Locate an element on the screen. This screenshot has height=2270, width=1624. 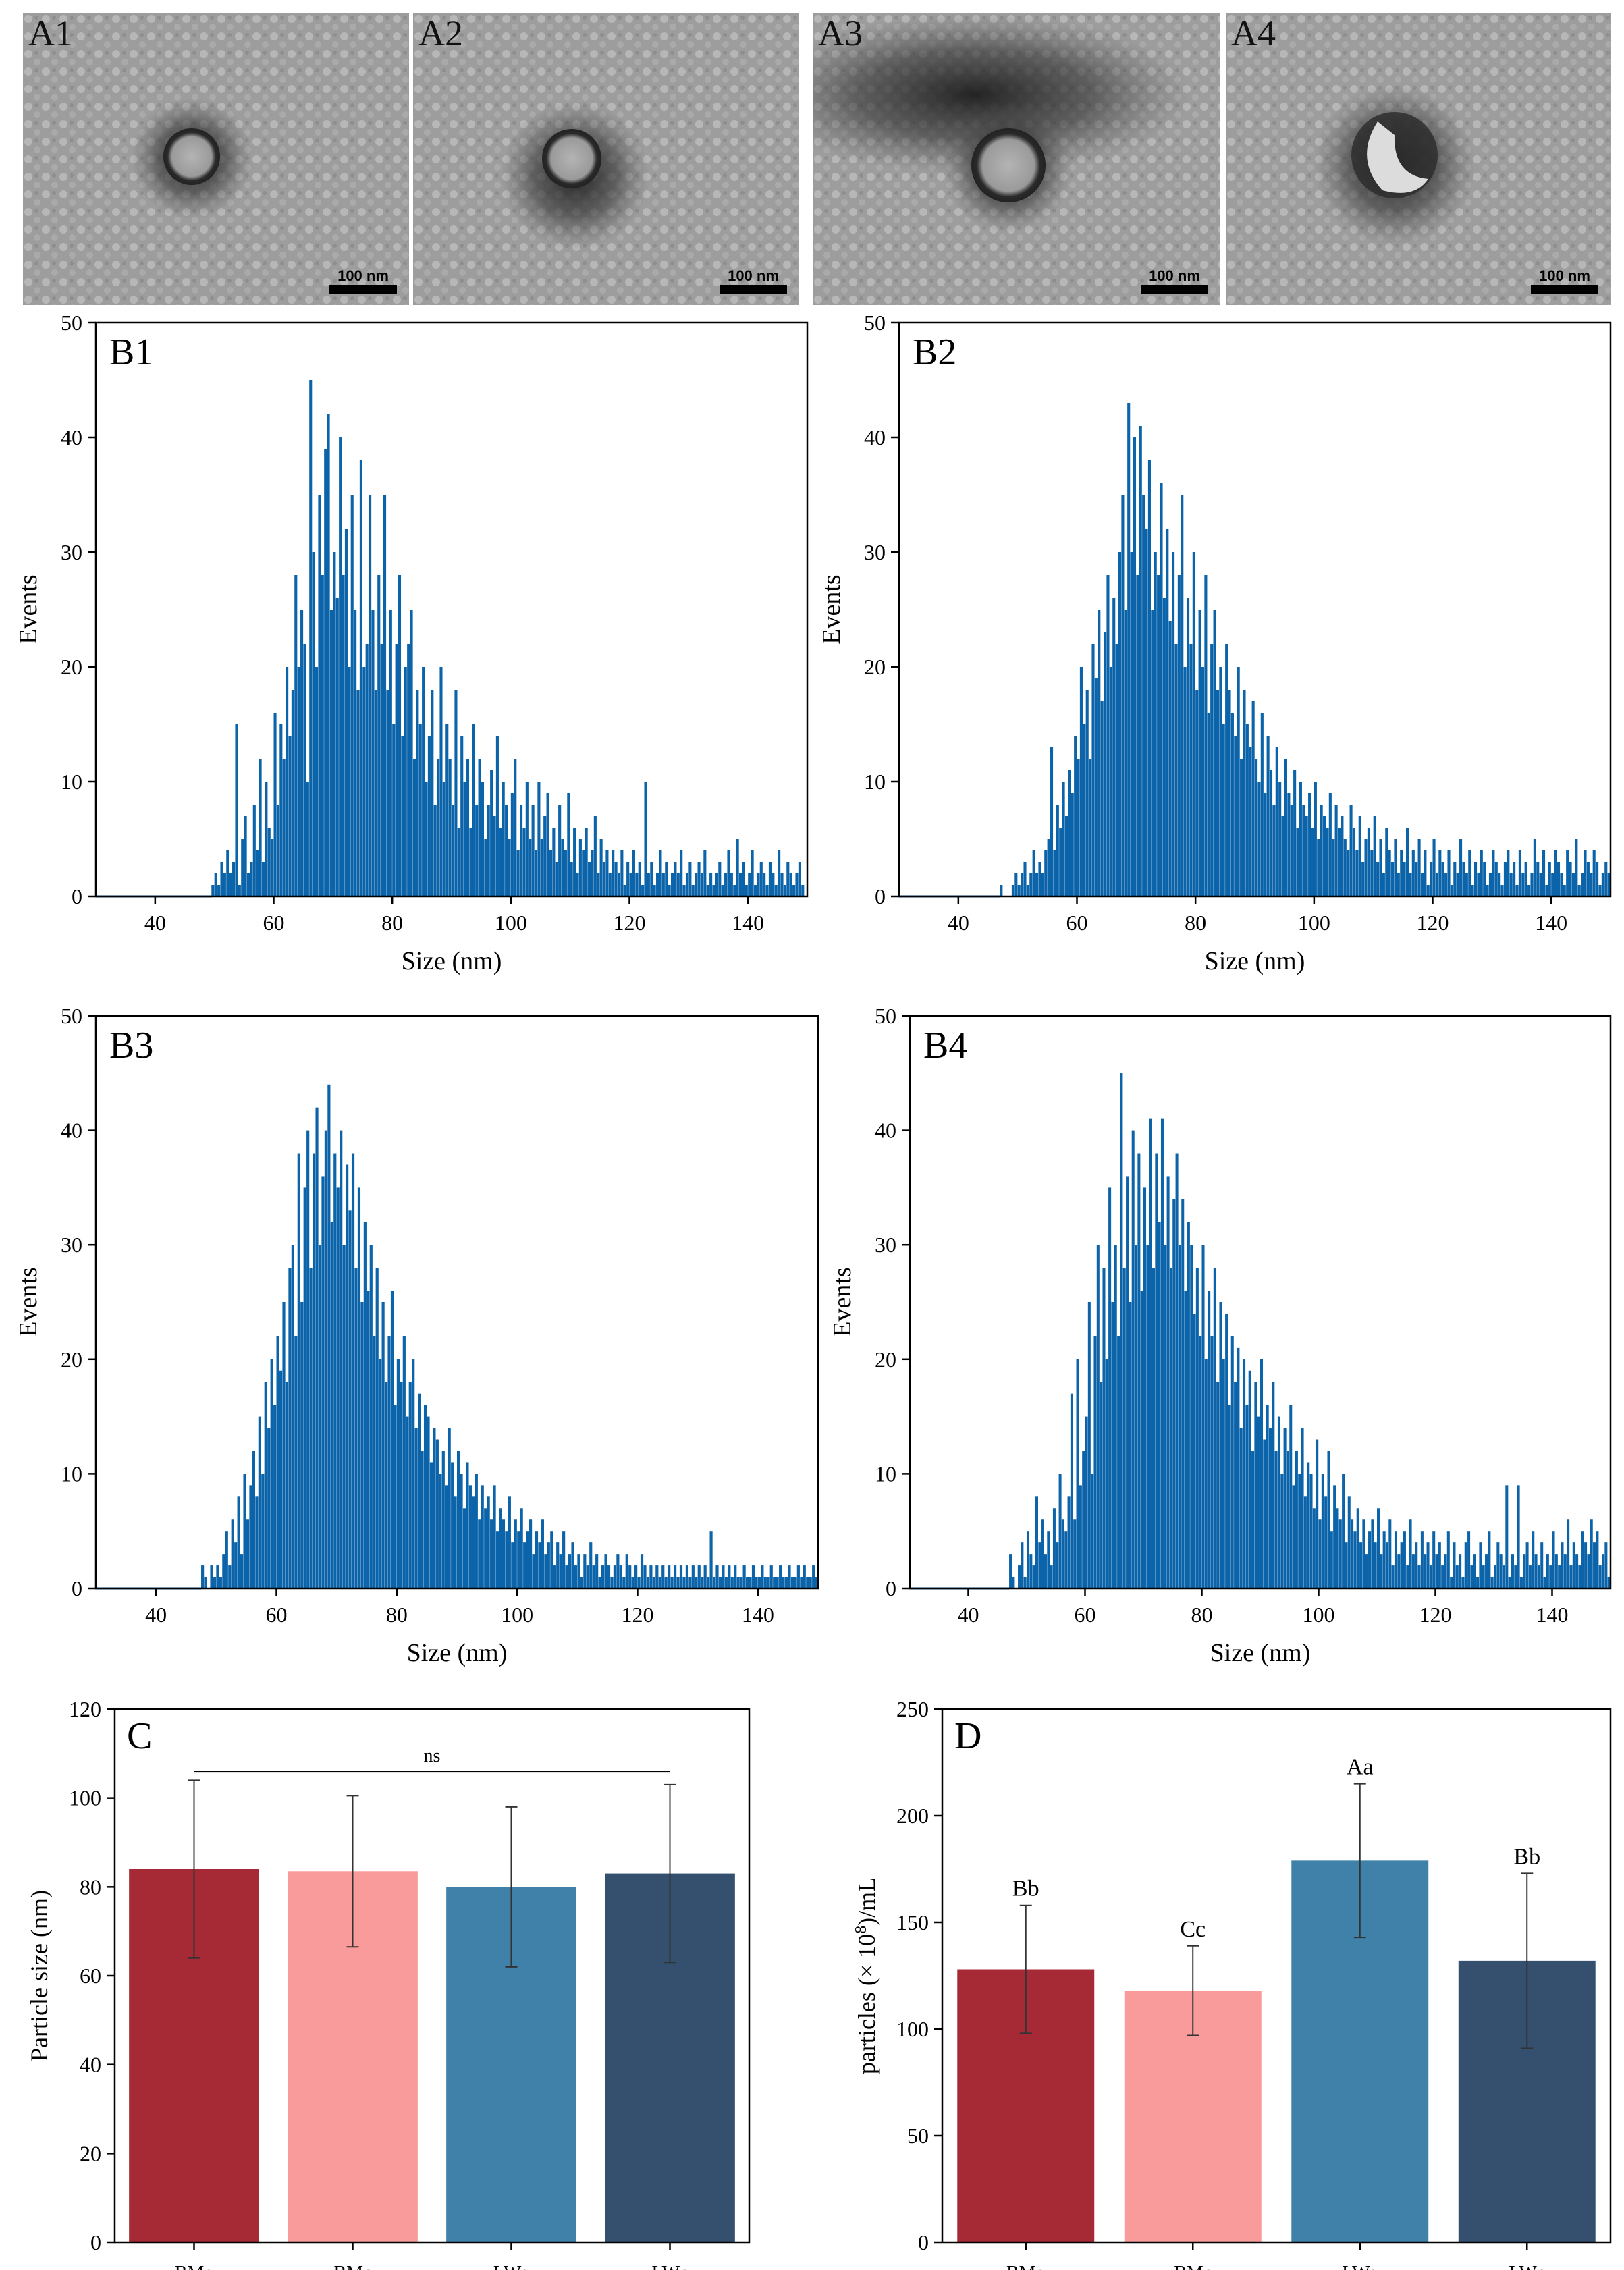
y-tick-label: 0 is located at coordinates (77, 1588).